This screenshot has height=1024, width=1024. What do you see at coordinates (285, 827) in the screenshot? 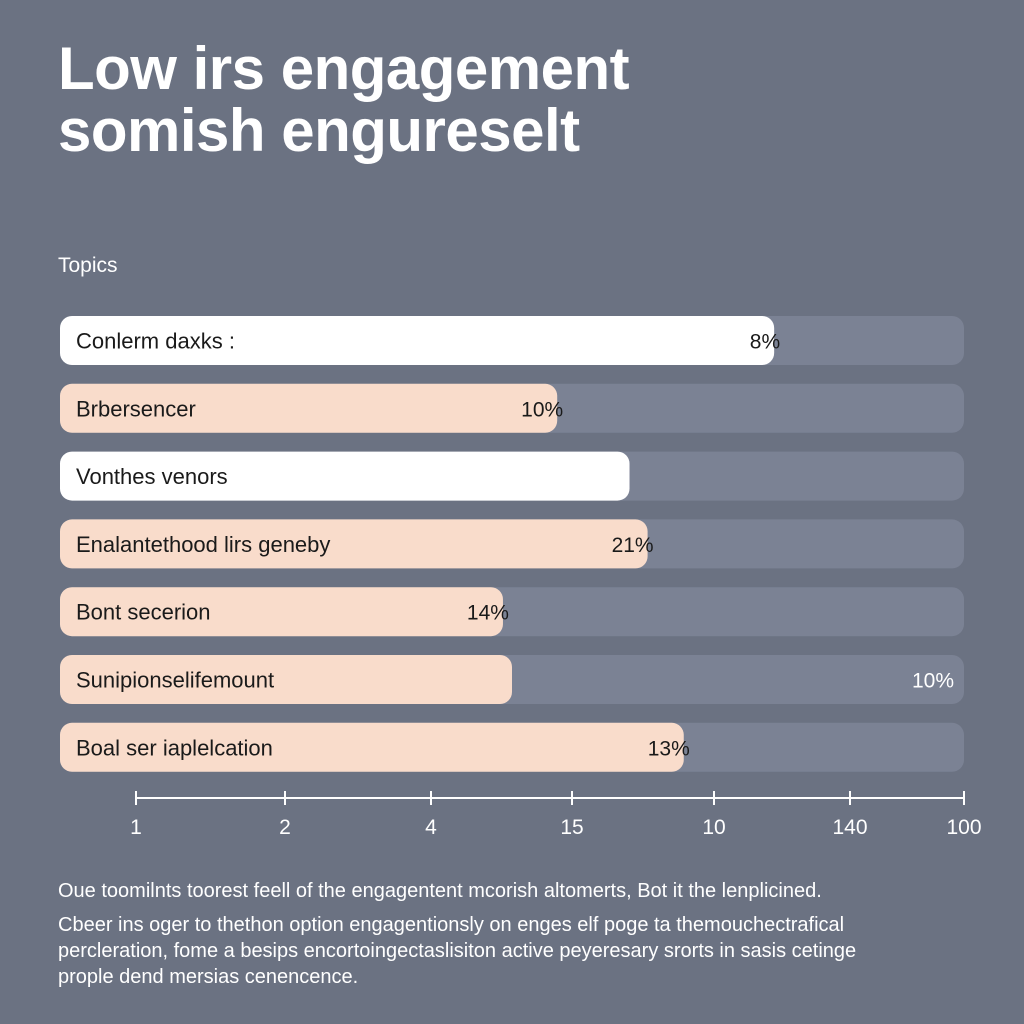
I see `x-tick-label: 2` at bounding box center [285, 827].